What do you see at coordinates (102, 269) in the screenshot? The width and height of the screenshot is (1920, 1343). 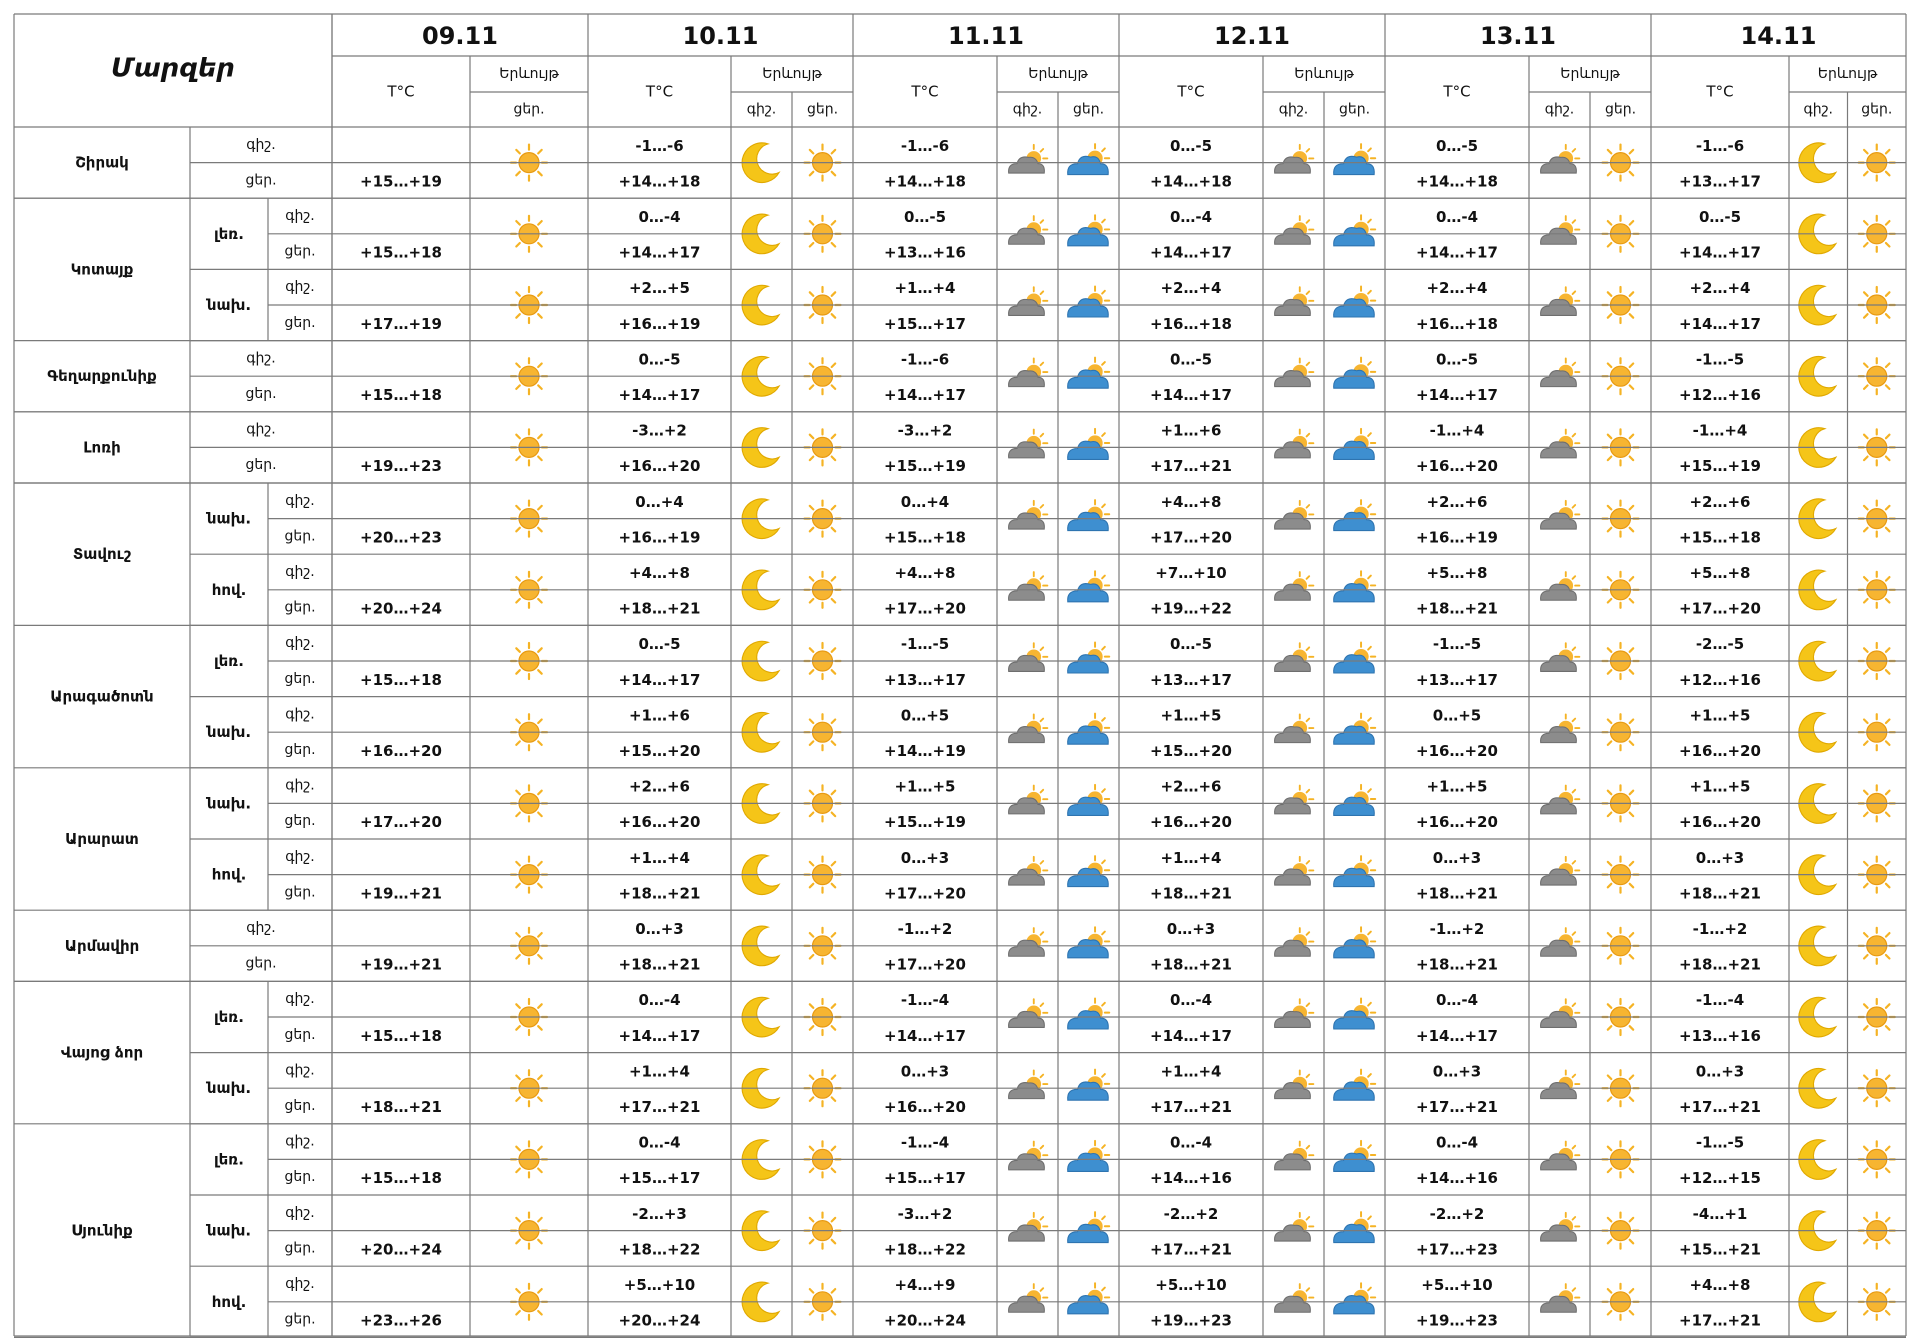 I see `region-name: Կոտայք` at bounding box center [102, 269].